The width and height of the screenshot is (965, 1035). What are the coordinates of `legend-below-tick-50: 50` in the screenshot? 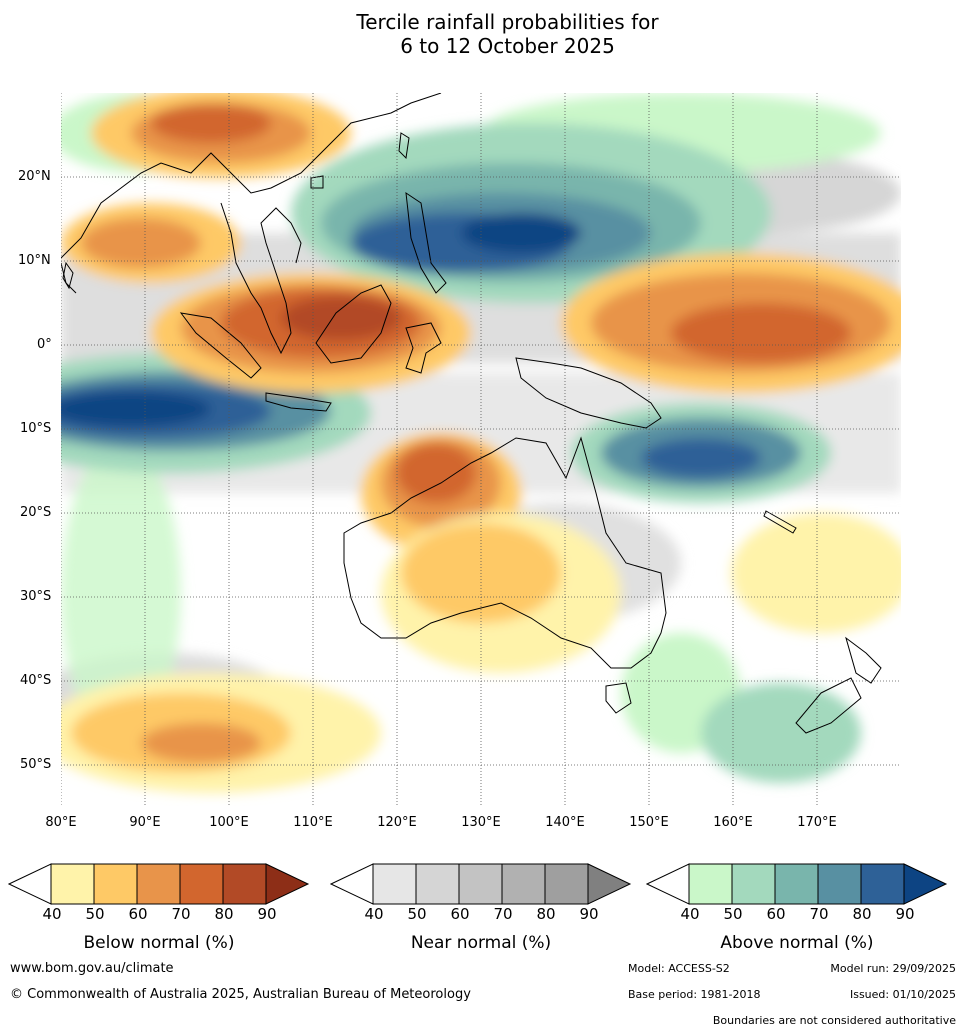 It's located at (95, 914).